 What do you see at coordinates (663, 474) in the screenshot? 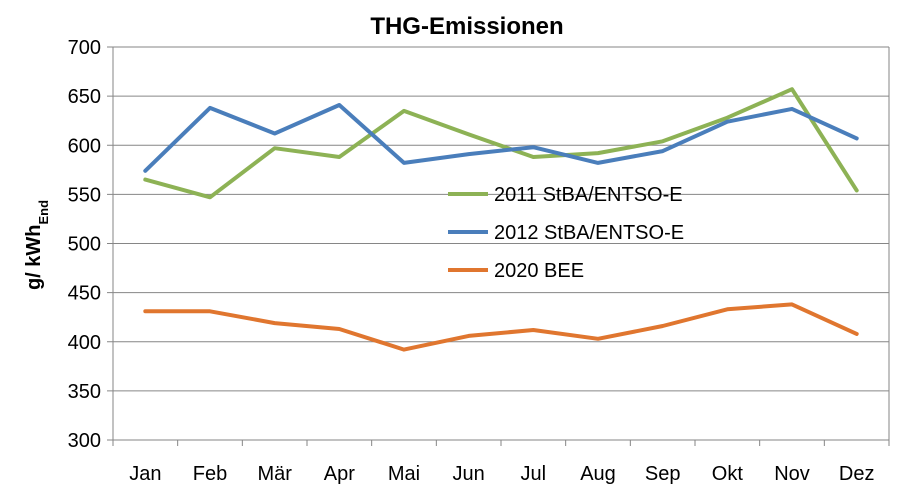
I see `x-tick-label: Sep` at bounding box center [663, 474].